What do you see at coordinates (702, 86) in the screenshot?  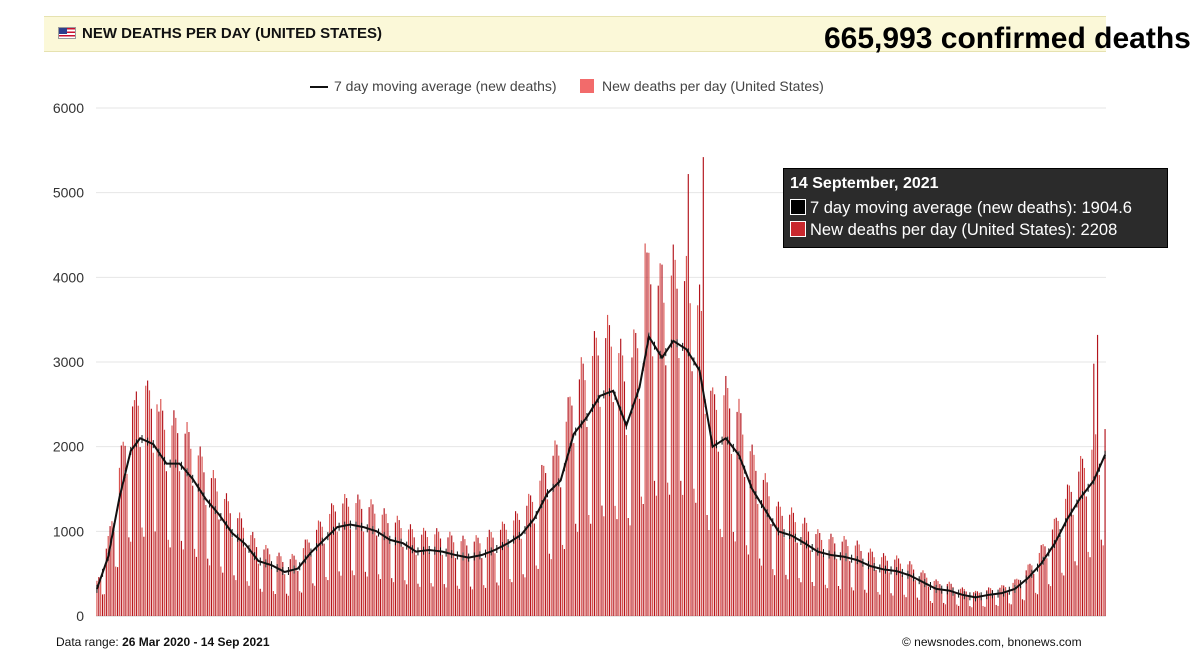 I see `legend-item-daily-deaths: New deaths per day (United States)` at bounding box center [702, 86].